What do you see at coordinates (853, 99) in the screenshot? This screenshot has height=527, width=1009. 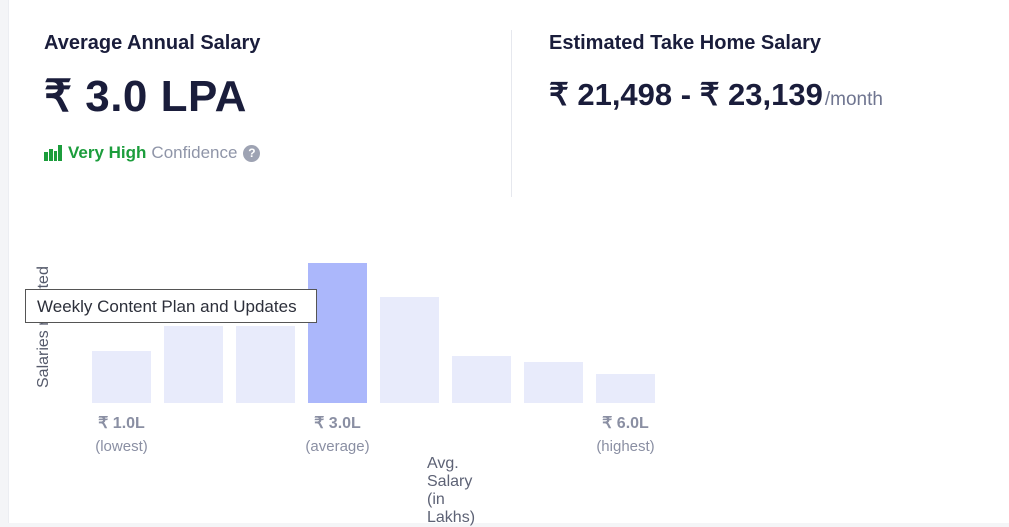 I see `take-home-unit: /month` at bounding box center [853, 99].